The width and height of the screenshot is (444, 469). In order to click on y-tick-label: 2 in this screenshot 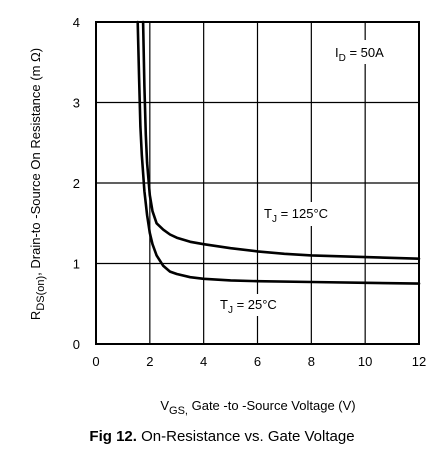, I will do `click(76, 183)`.